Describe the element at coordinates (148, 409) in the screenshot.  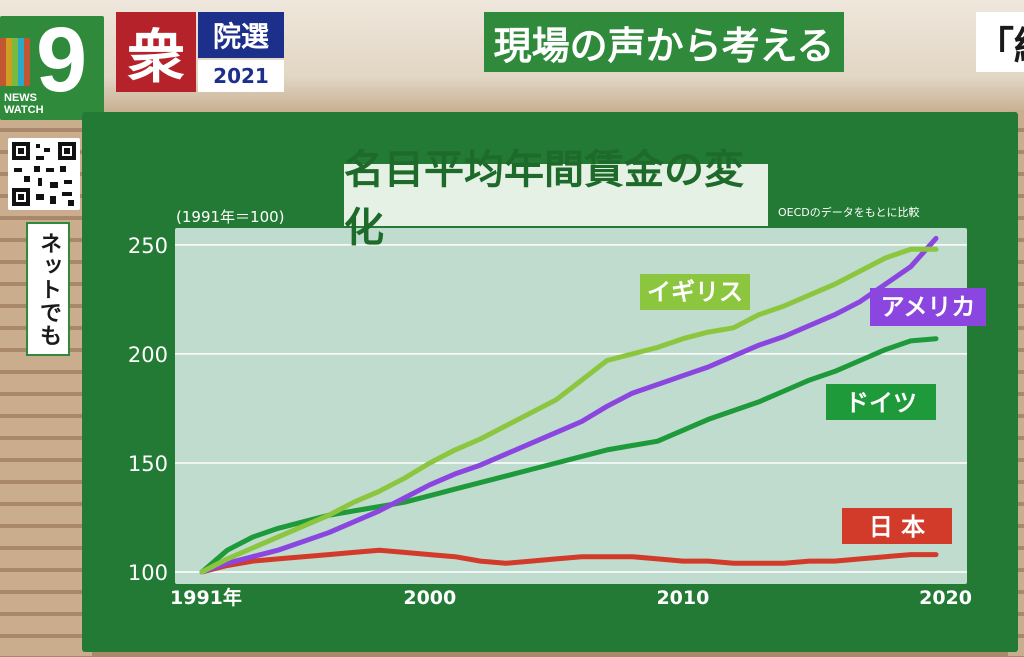
I see `y-tick-labels: 100 150 200 250` at that location.